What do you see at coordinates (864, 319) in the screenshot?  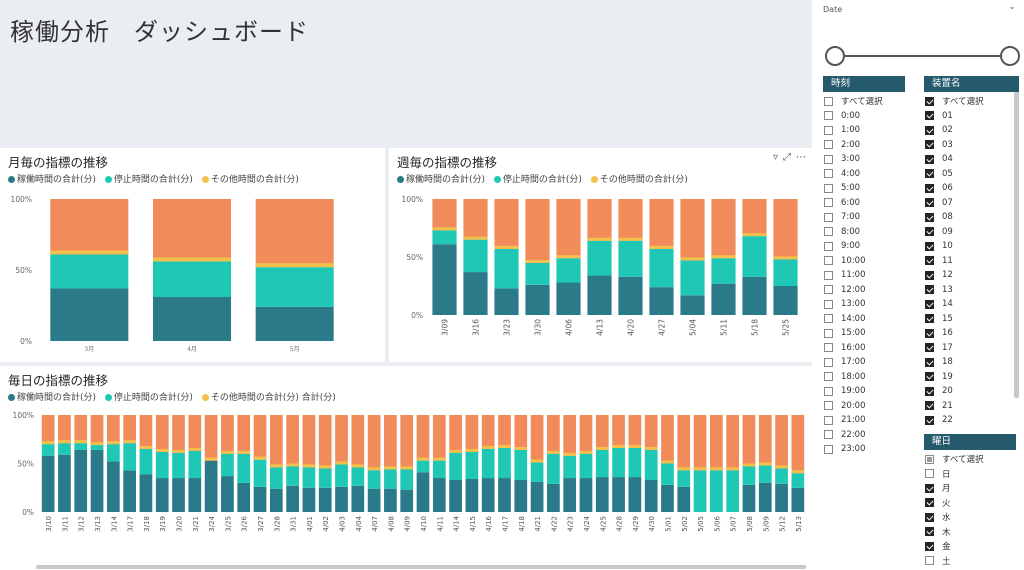 I see `time-slicer-item: 14:00` at bounding box center [864, 319].